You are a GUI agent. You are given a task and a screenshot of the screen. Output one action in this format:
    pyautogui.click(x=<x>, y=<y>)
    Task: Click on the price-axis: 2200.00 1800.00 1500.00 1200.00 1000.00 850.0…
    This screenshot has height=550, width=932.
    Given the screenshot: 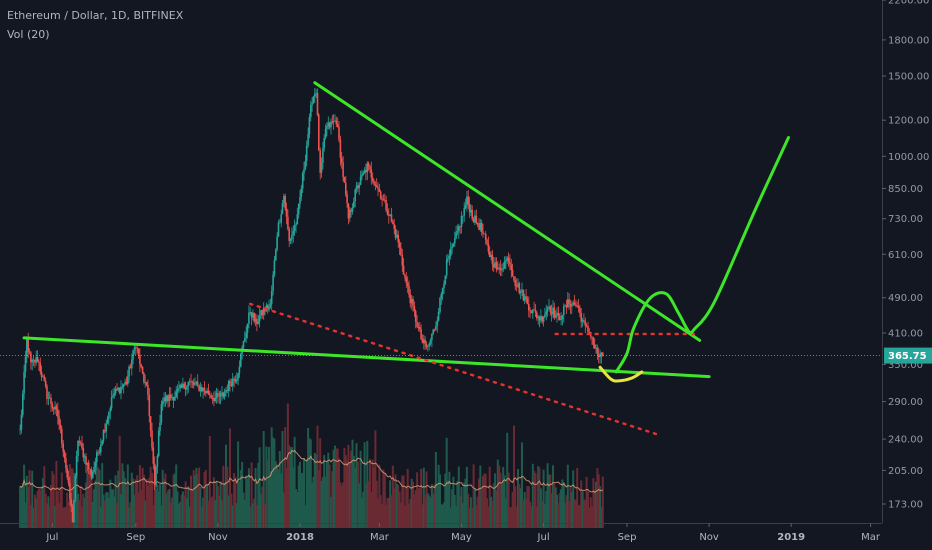 What is the action you would take?
    pyautogui.click(x=907, y=275)
    